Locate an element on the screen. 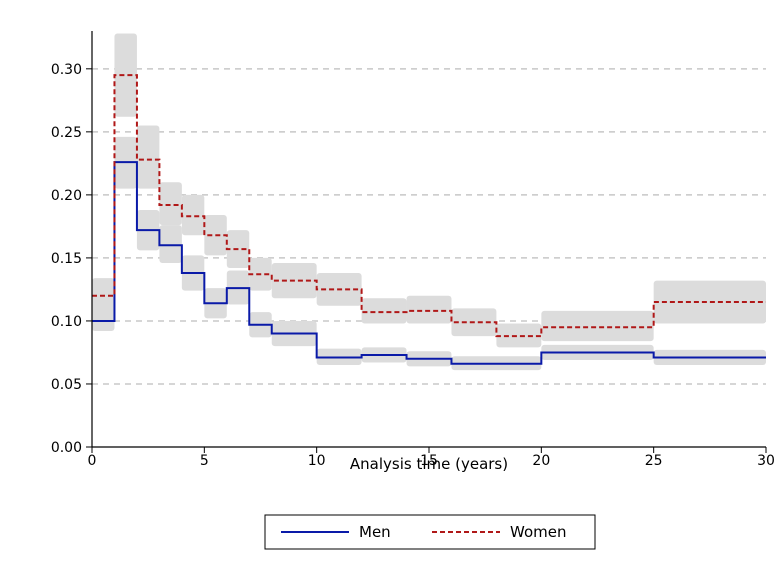  x-tick-label: 20 is located at coordinates (541, 461).